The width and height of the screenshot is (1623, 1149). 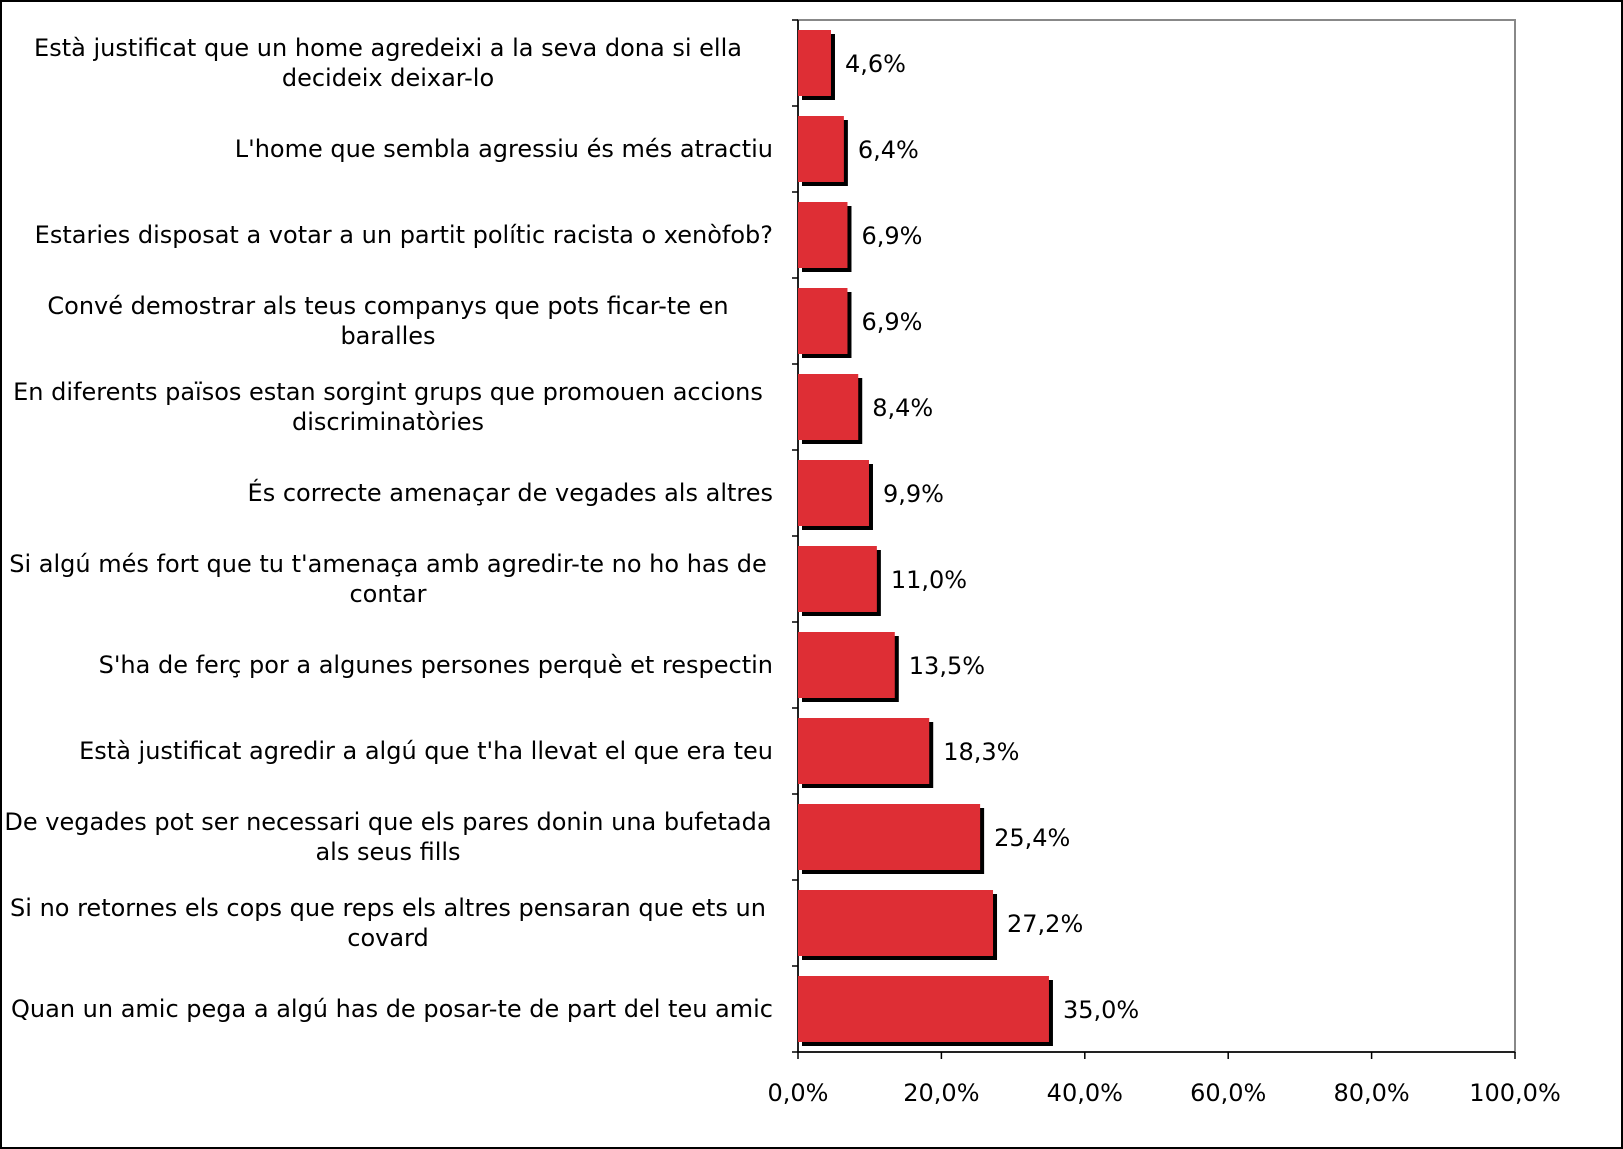 I want to click on value-label: 6,4%, so click(x=888, y=150).